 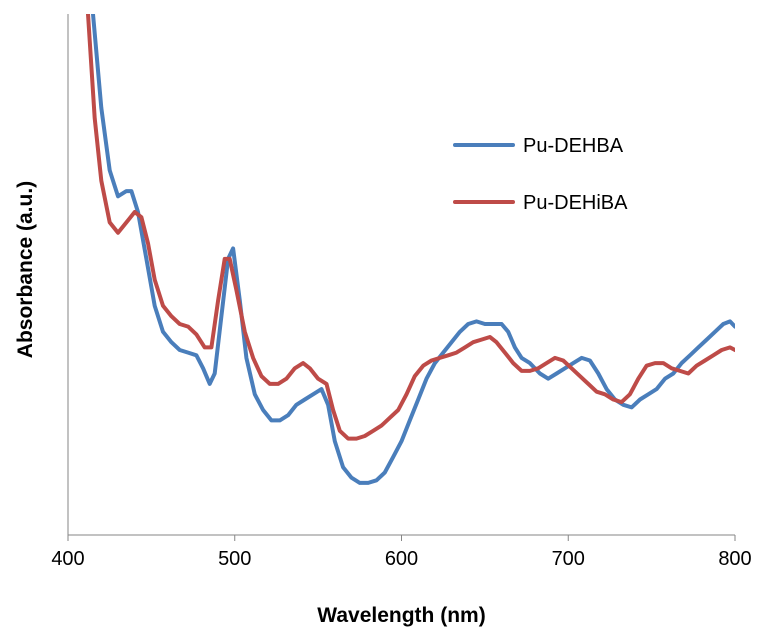 I want to click on x-tick-label: 700, so click(x=568, y=559).